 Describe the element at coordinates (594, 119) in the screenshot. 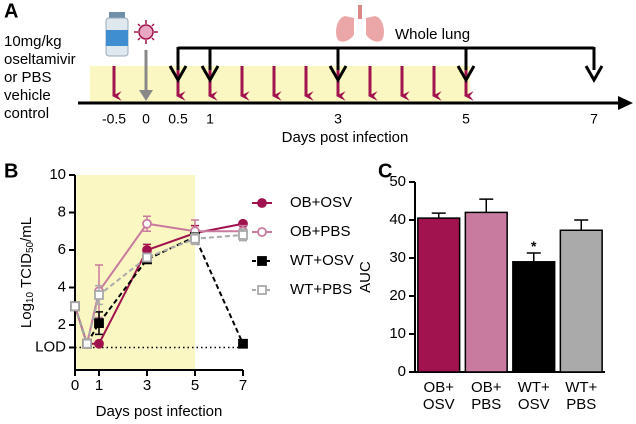

I see `timeline-tick-label: 7` at that location.